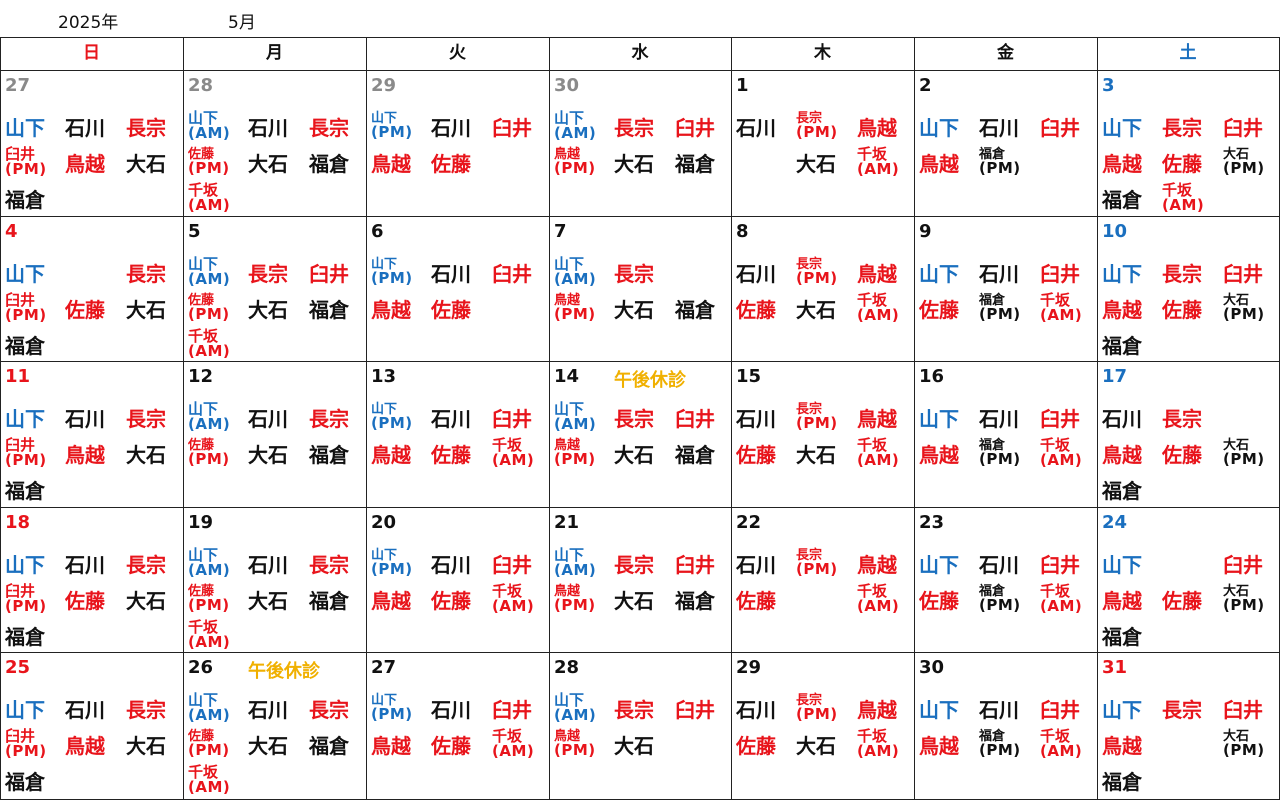 This screenshot has width=1280, height=800. Describe the element at coordinates (1005, 725) in the screenshot. I see `day-cell: 30 山下 石川 臼井 鳥越 福倉 (PM) 千坂 (AM)` at that location.